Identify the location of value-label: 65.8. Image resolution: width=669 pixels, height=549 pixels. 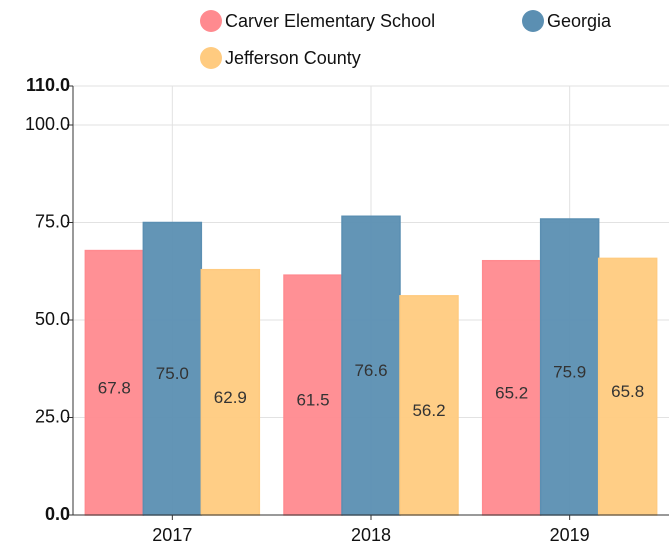
(627, 391).